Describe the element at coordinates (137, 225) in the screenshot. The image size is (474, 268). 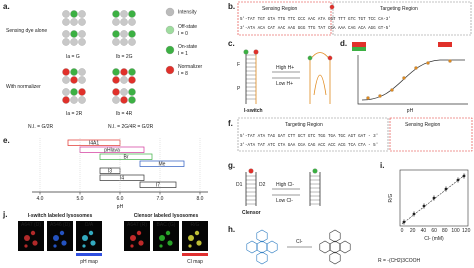
I see `channel-label: A647 (R)` at that location.